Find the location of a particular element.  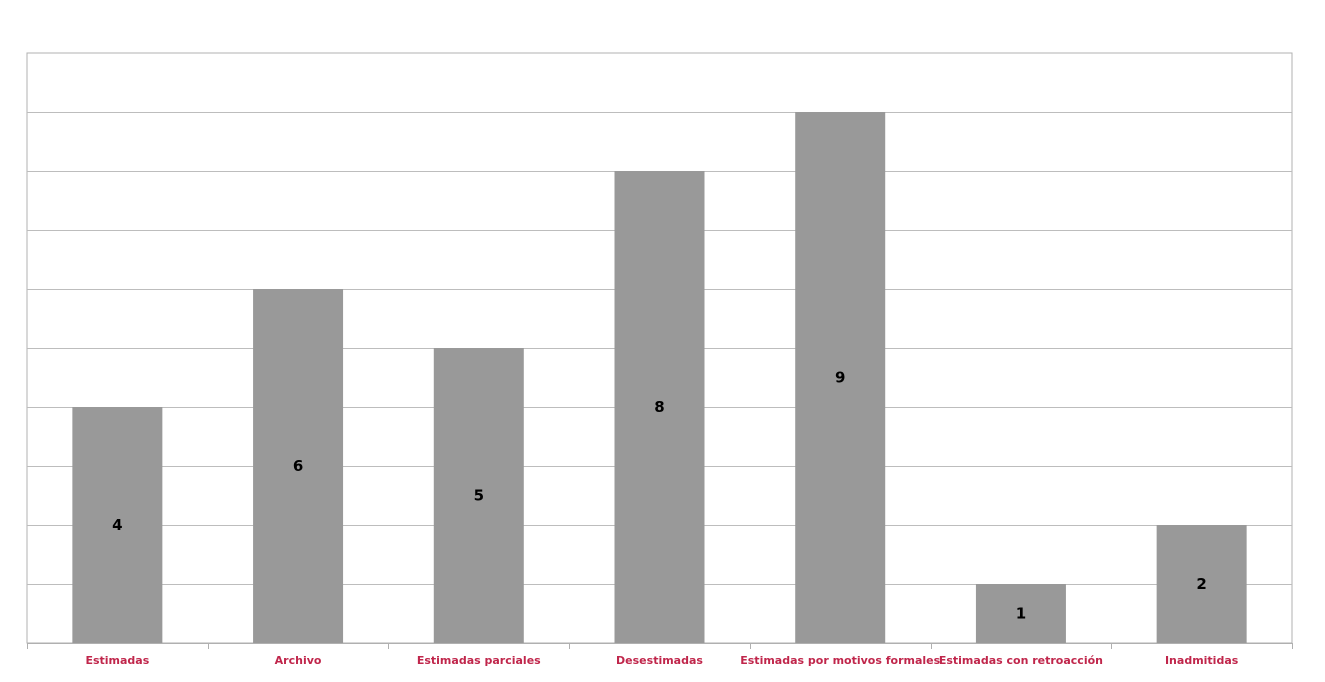

data-label: 5 is located at coordinates (479, 496).